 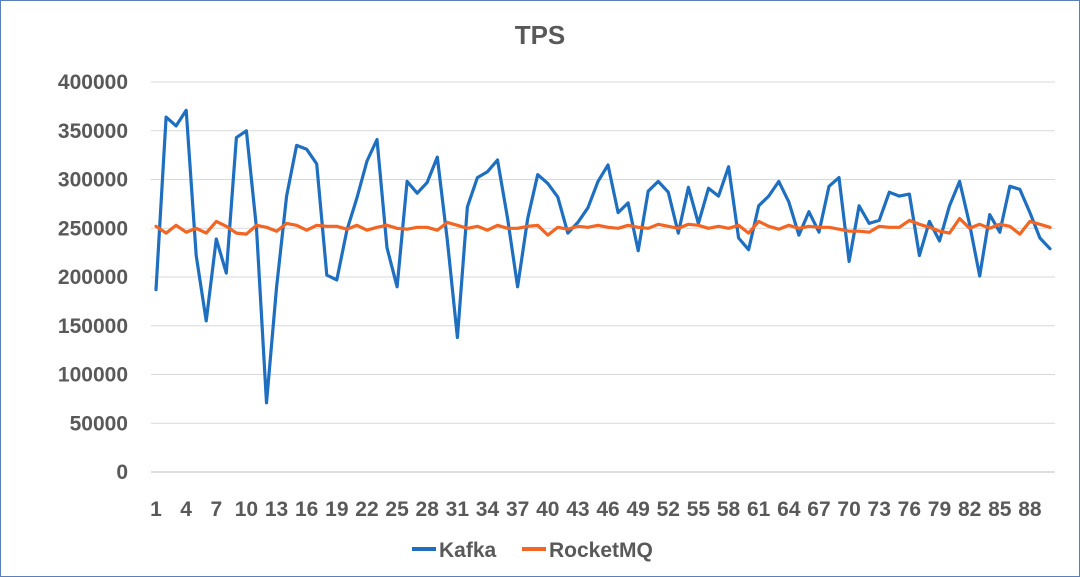 What do you see at coordinates (93, 82) in the screenshot?
I see `y-tick-label: 400000` at bounding box center [93, 82].